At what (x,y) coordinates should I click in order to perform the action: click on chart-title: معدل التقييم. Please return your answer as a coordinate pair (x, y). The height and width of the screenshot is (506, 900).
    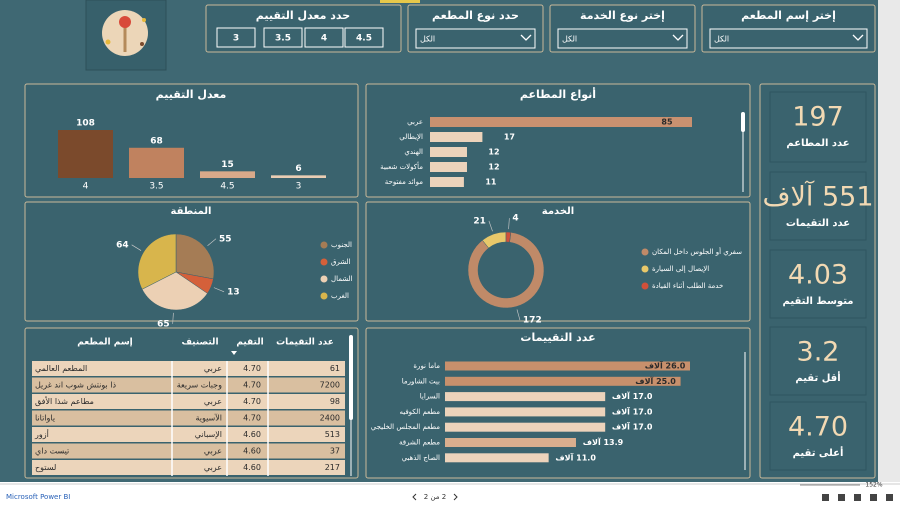
    Looking at the image, I should click on (191, 94).